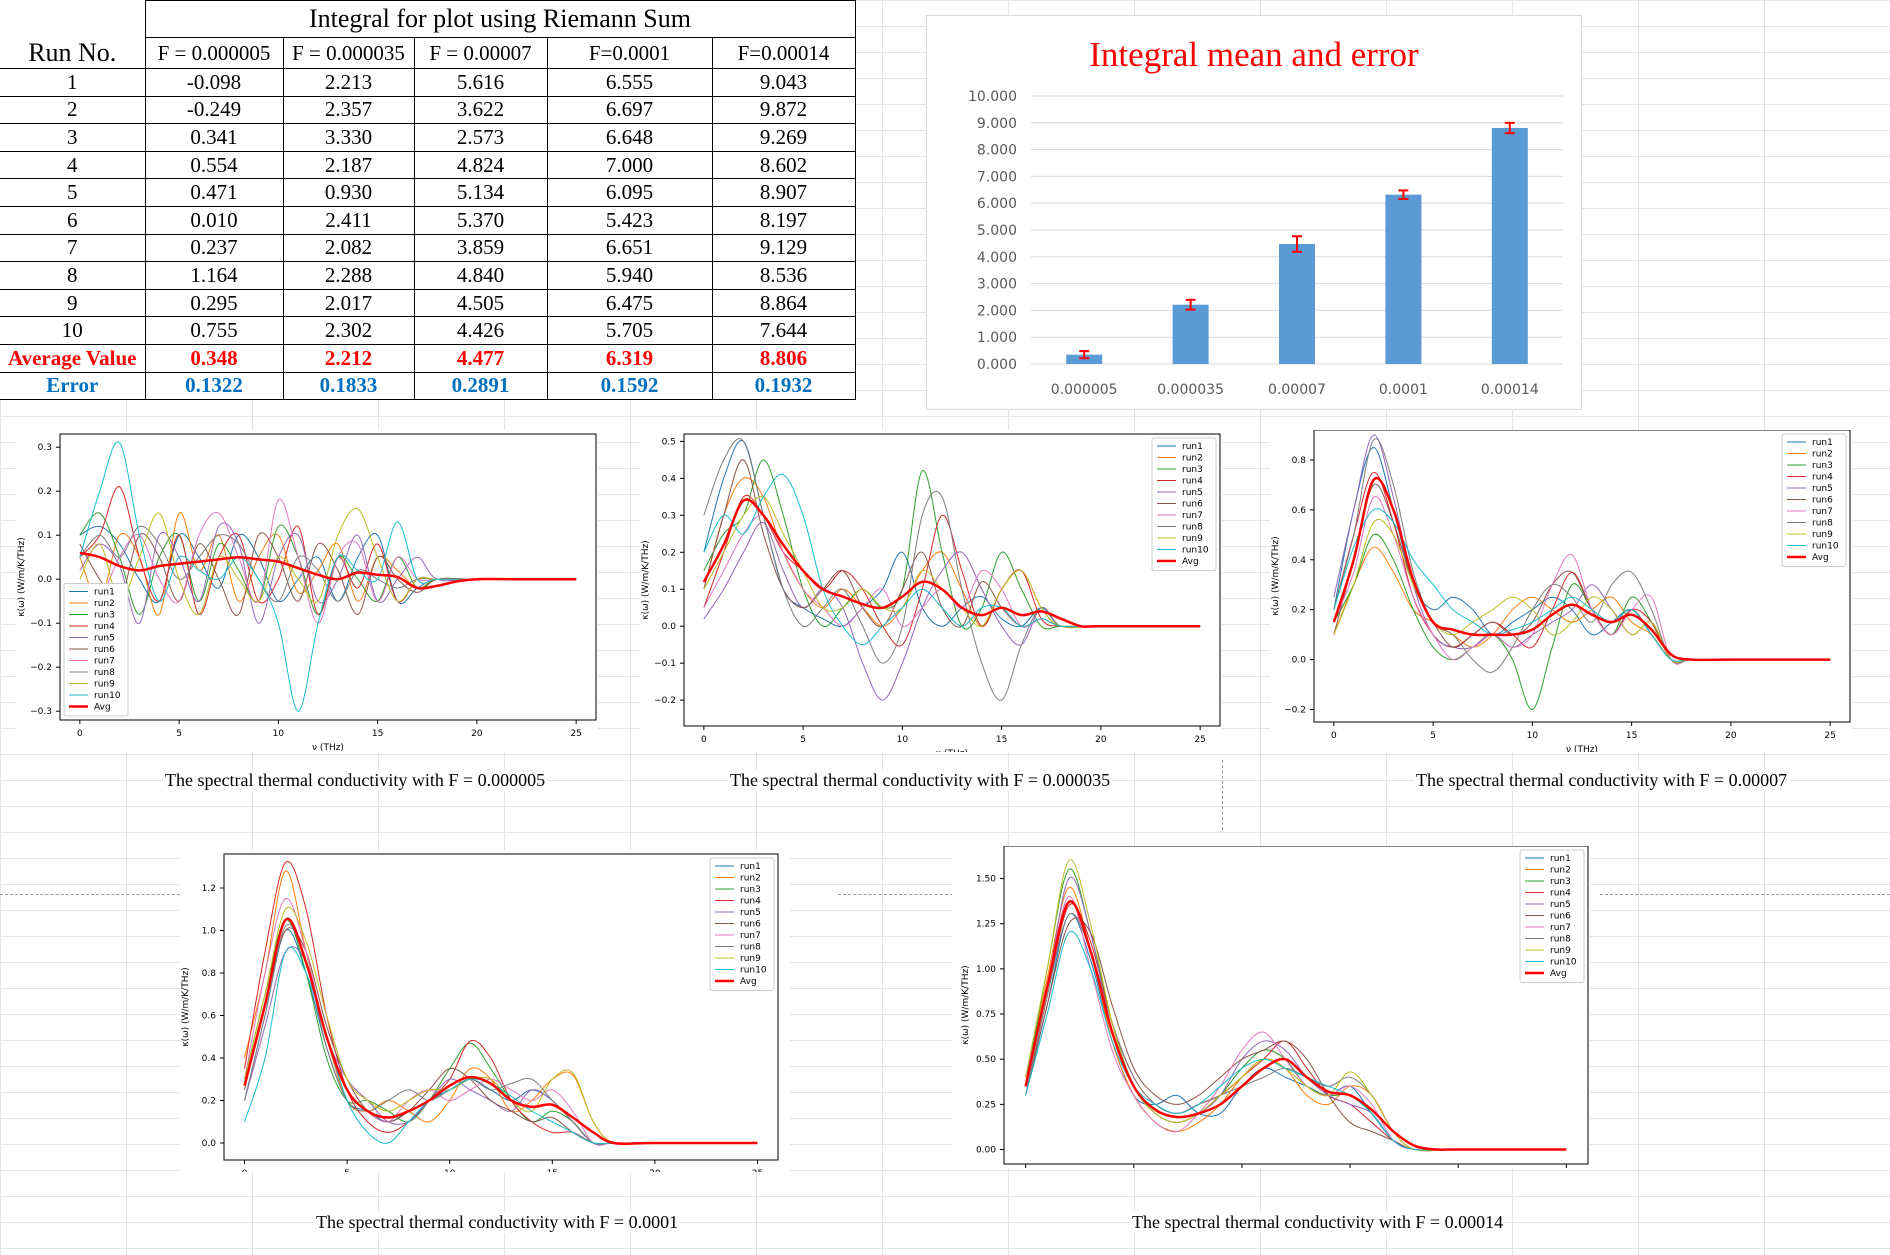  I want to click on table-cell: 4.824, so click(480, 165).